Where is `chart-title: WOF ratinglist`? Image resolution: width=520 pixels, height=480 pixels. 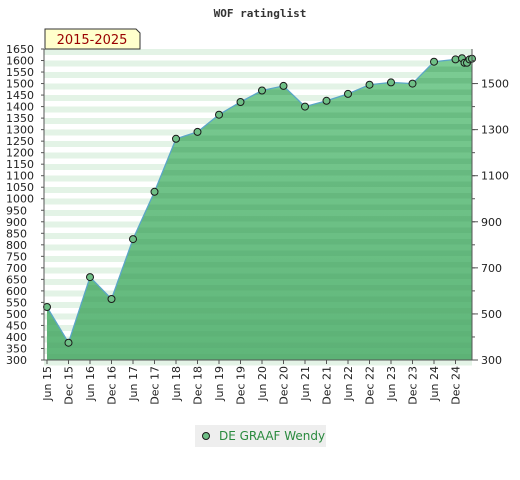 chart-title: WOF ratinglist is located at coordinates (260, 13).